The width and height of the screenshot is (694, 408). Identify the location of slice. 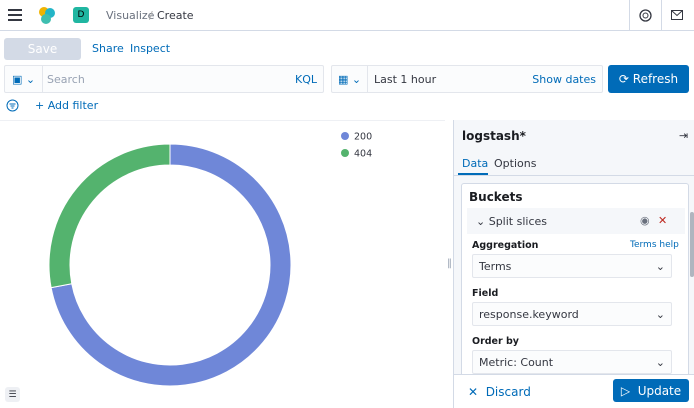
(109, 216).